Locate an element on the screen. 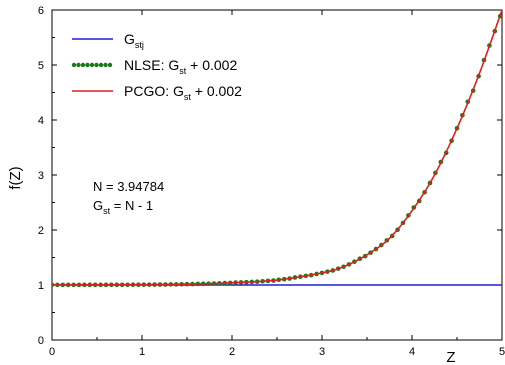 The height and width of the screenshot is (365, 505). y-axis-label: f(Z) is located at coordinates (15, 177).